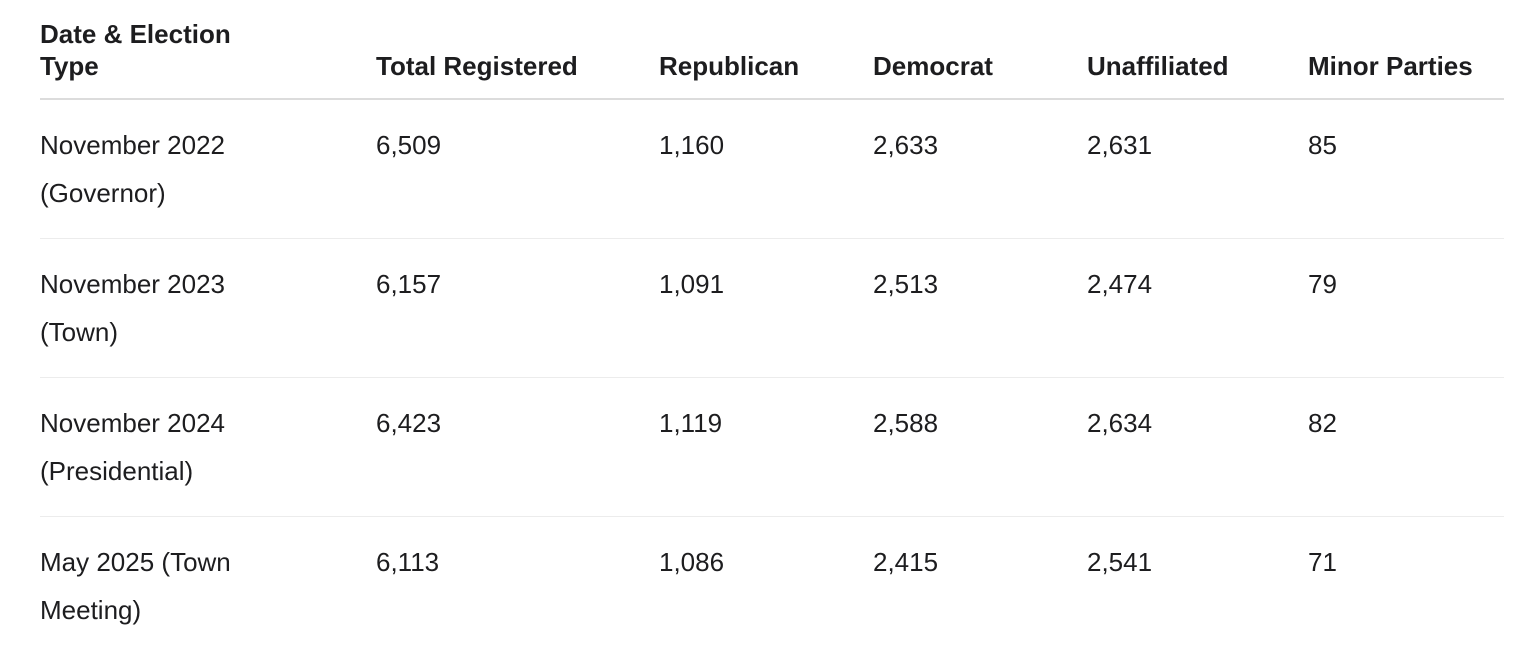 The height and width of the screenshot is (658, 1528). What do you see at coordinates (980, 447) in the screenshot?
I see `count-cell: 2,588` at bounding box center [980, 447].